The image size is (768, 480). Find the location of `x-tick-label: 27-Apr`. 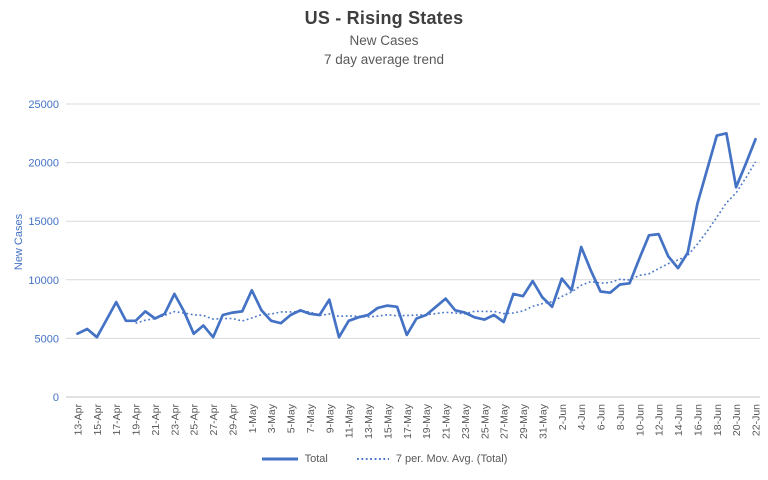

x-tick-label: 27-Apr is located at coordinates (214, 419).